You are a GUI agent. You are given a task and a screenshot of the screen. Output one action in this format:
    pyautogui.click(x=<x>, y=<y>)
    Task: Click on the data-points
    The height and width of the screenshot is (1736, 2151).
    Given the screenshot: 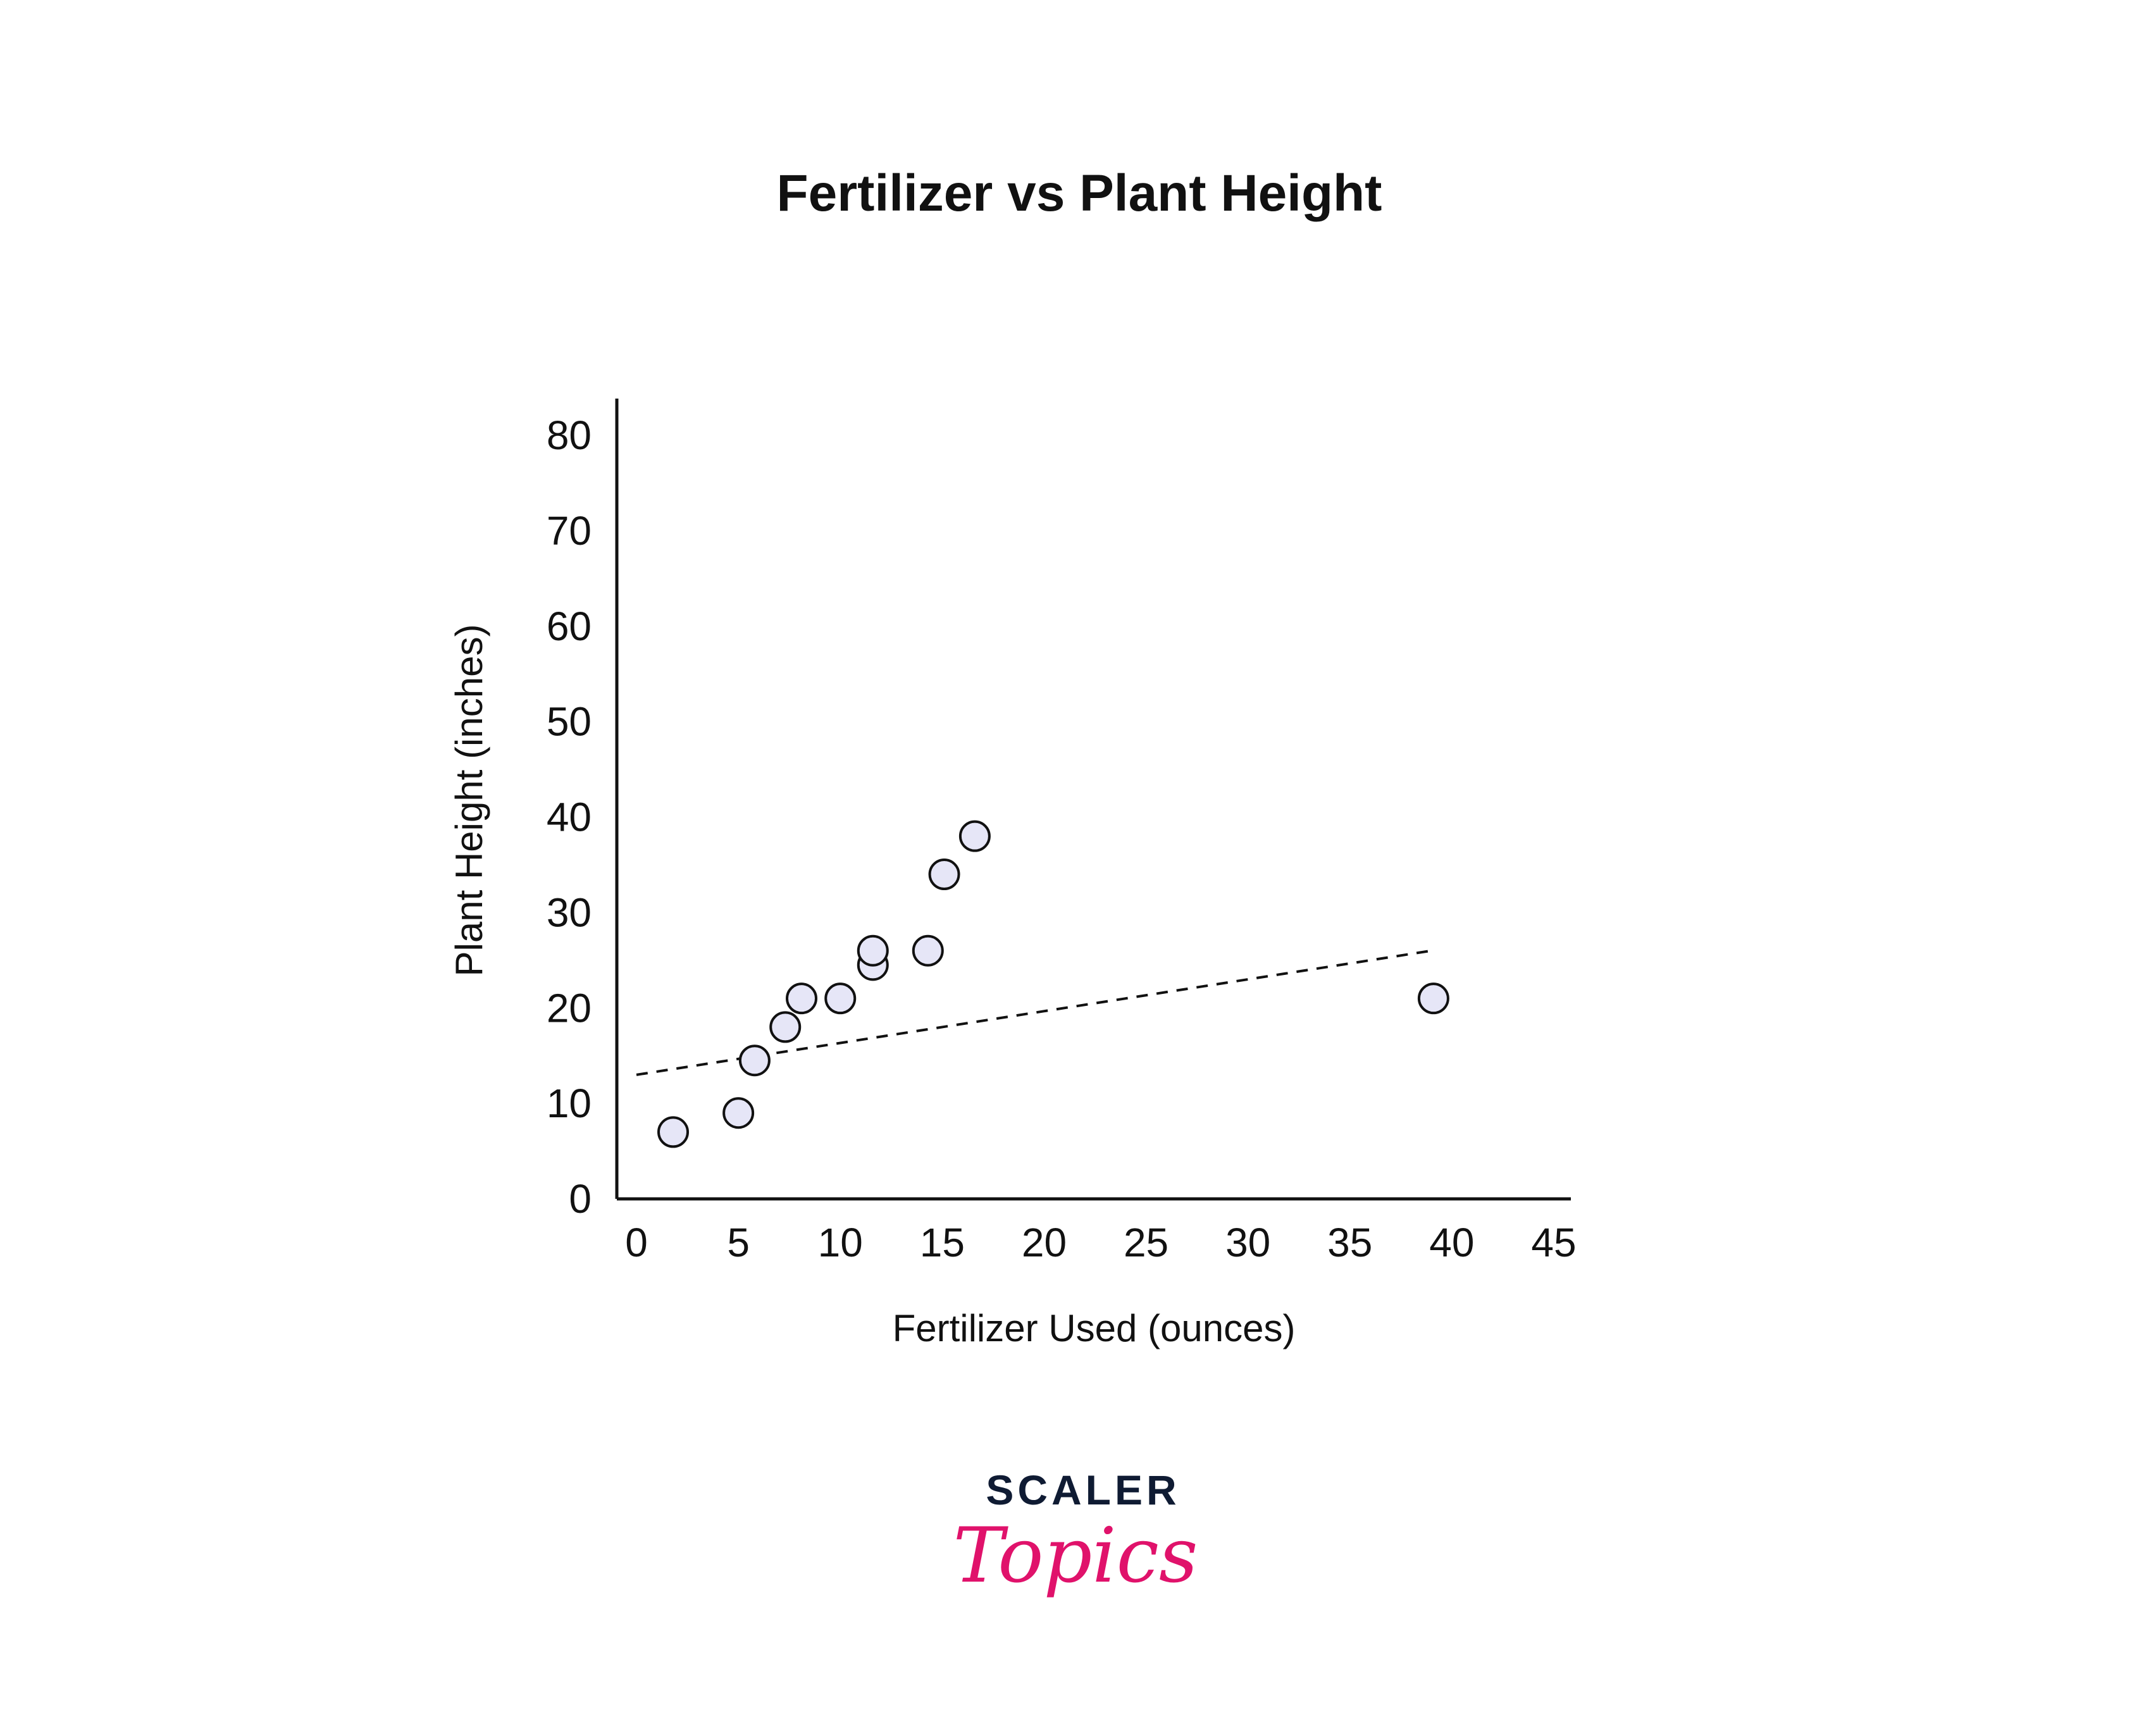 What is the action you would take?
    pyautogui.click(x=1053, y=984)
    